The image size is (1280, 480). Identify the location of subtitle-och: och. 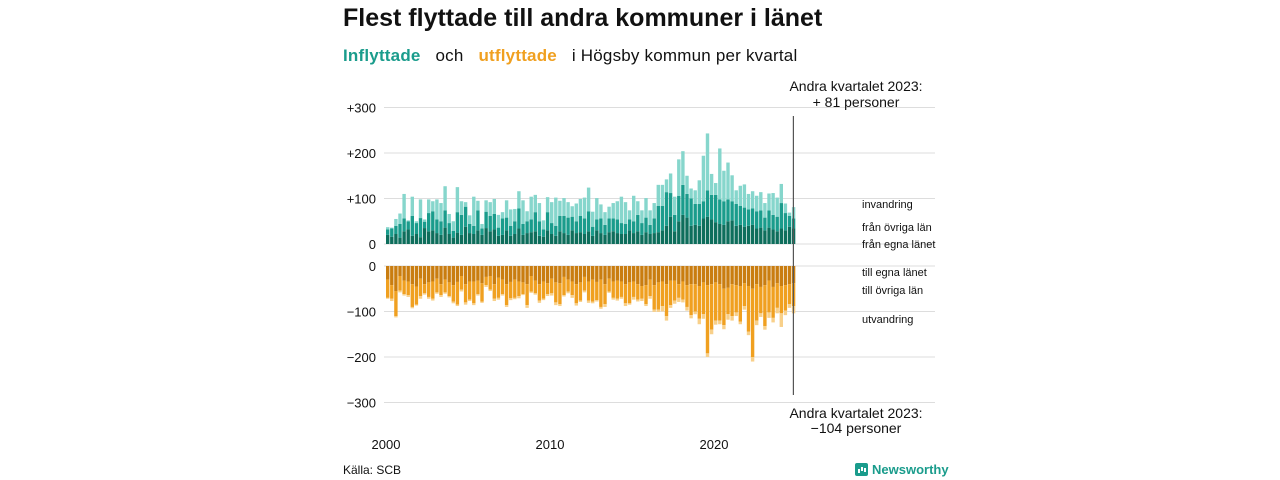
(449, 55).